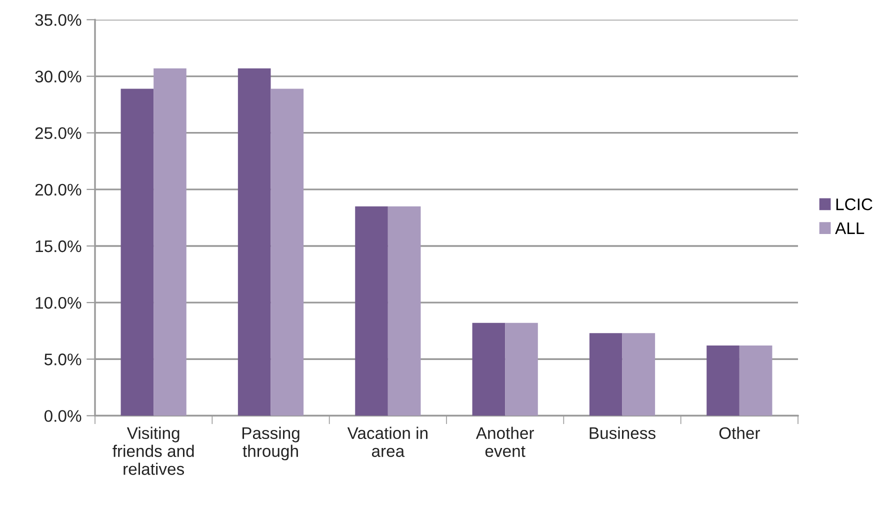 The image size is (893, 510). I want to click on y-tick-label: 15.0%, so click(59, 246).